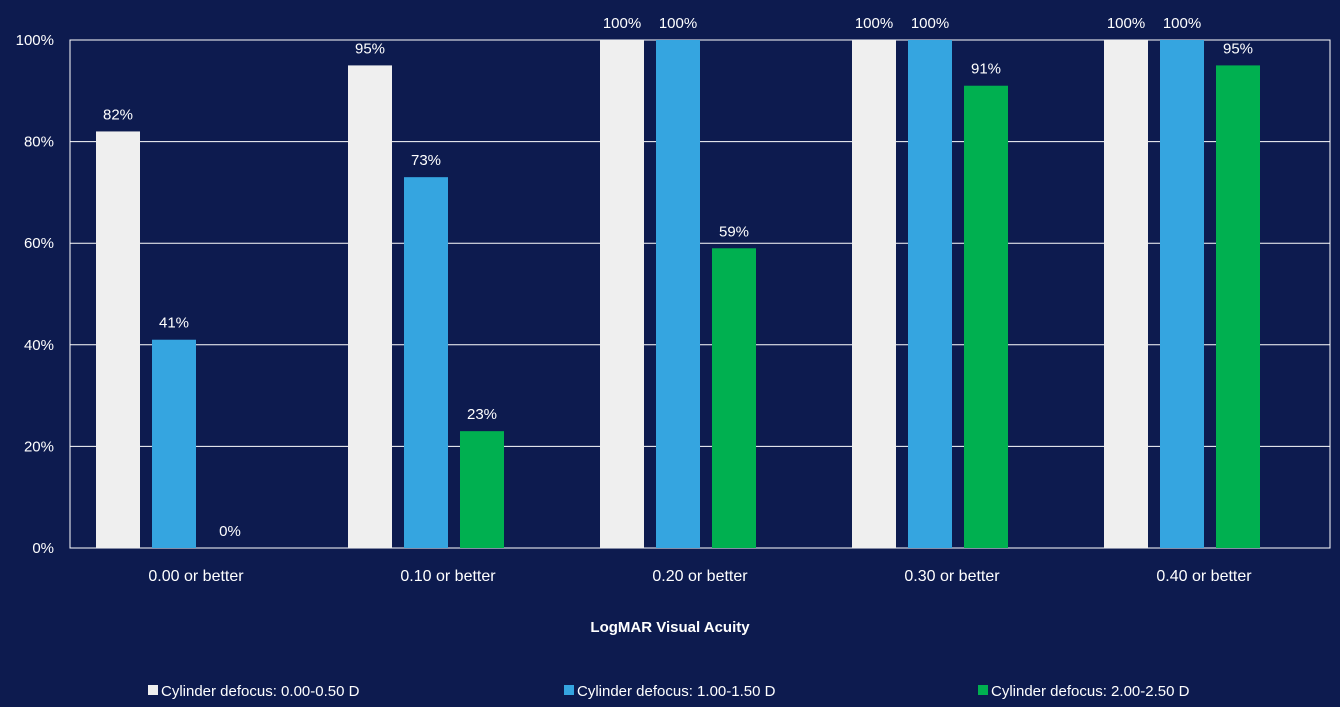  I want to click on legend-label: Cylinder defocus: 1.00-1.50 D, so click(676, 691).